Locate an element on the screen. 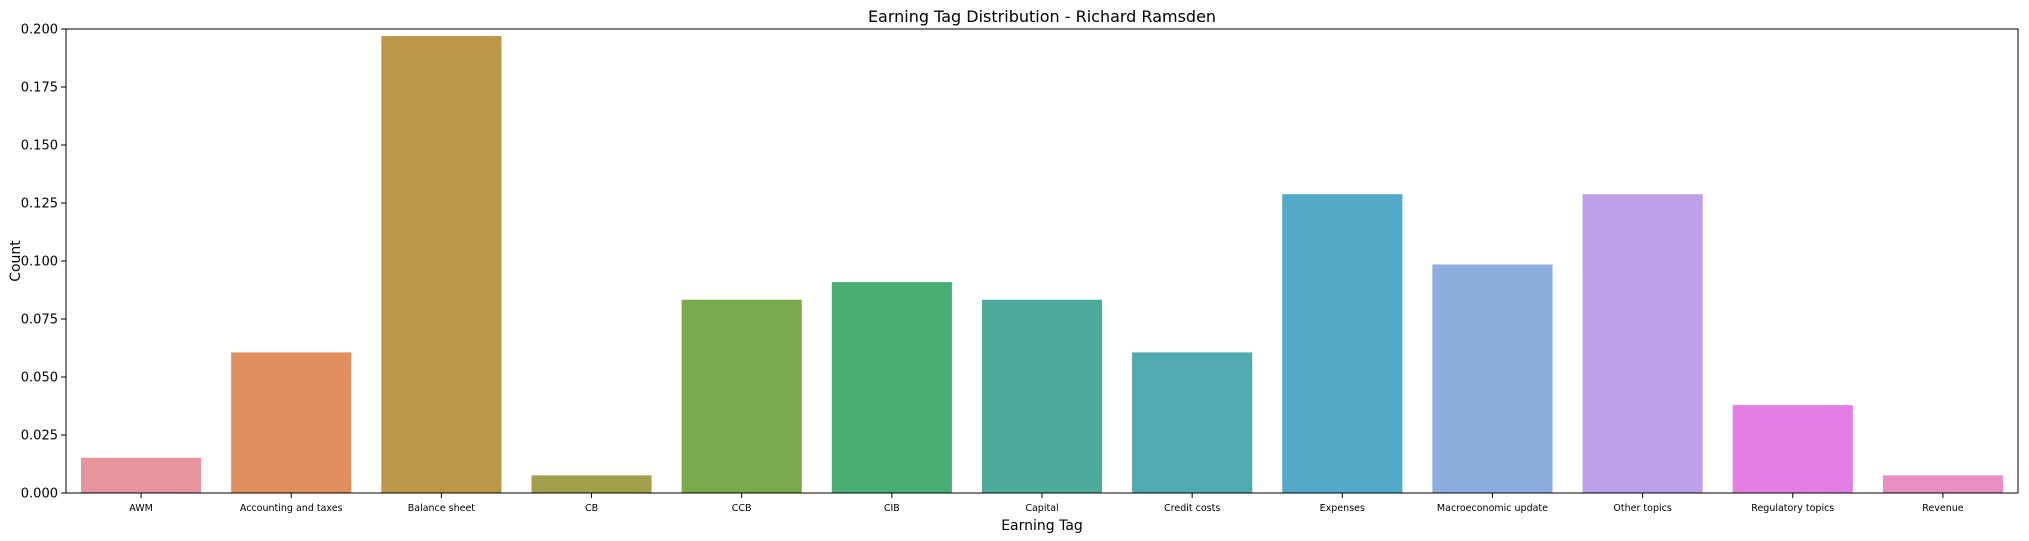 The image size is (2029, 541). x-axis-label: Earning Tag is located at coordinates (1042, 526).